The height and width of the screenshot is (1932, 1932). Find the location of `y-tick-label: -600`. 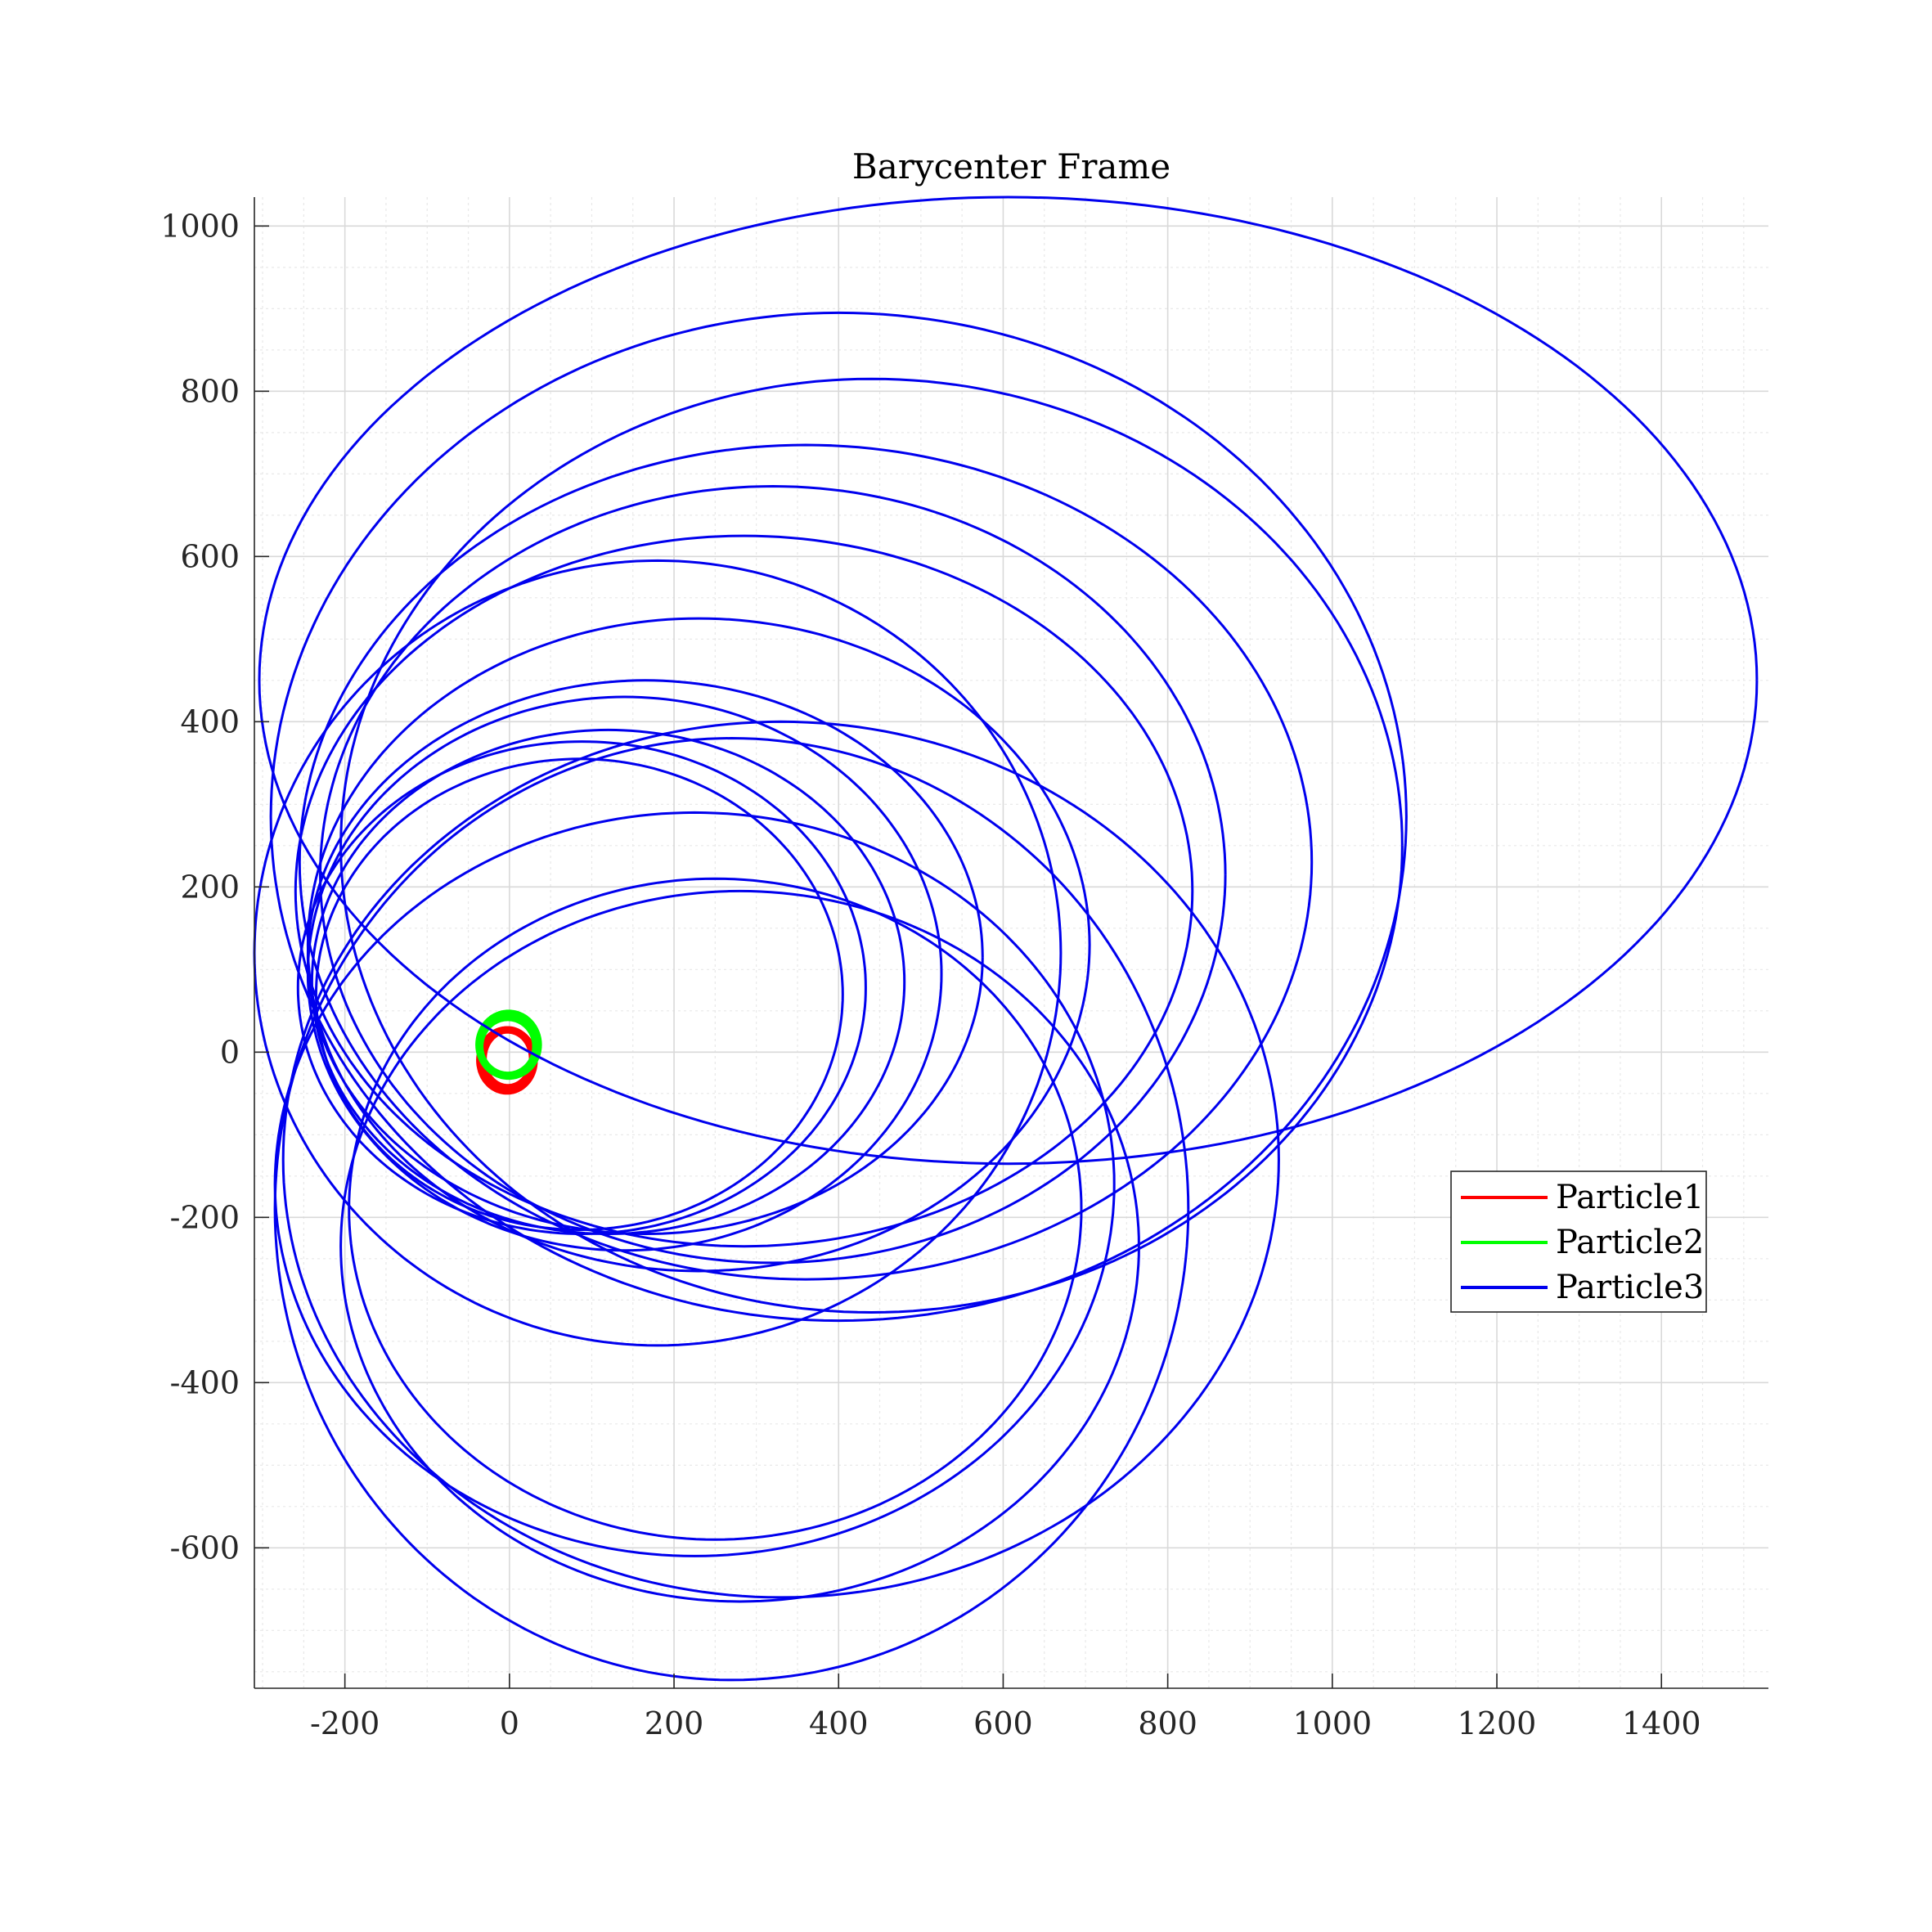

y-tick-label: -600 is located at coordinates (205, 1548).